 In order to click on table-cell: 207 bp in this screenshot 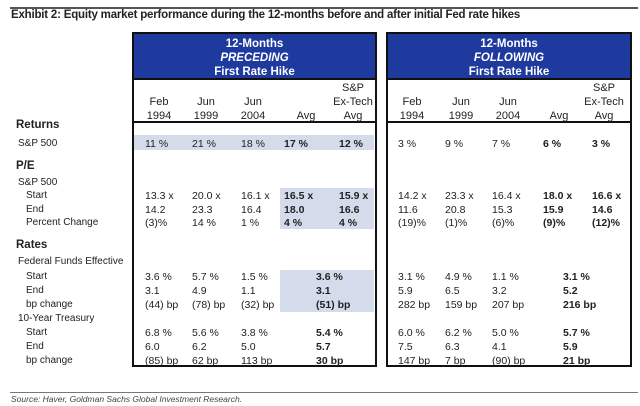, I will do `click(508, 305)`.